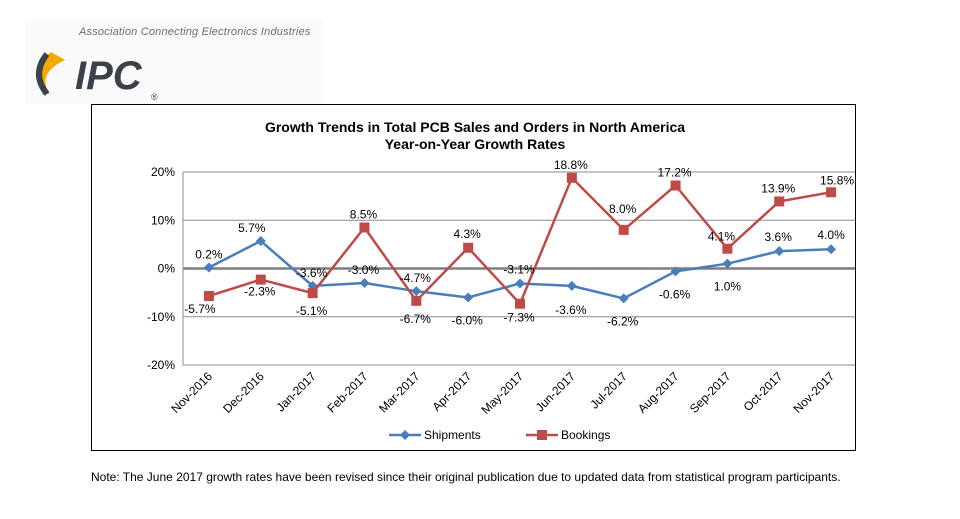  Describe the element at coordinates (467, 320) in the screenshot. I see `shipments-data-label: -6.0%` at that location.